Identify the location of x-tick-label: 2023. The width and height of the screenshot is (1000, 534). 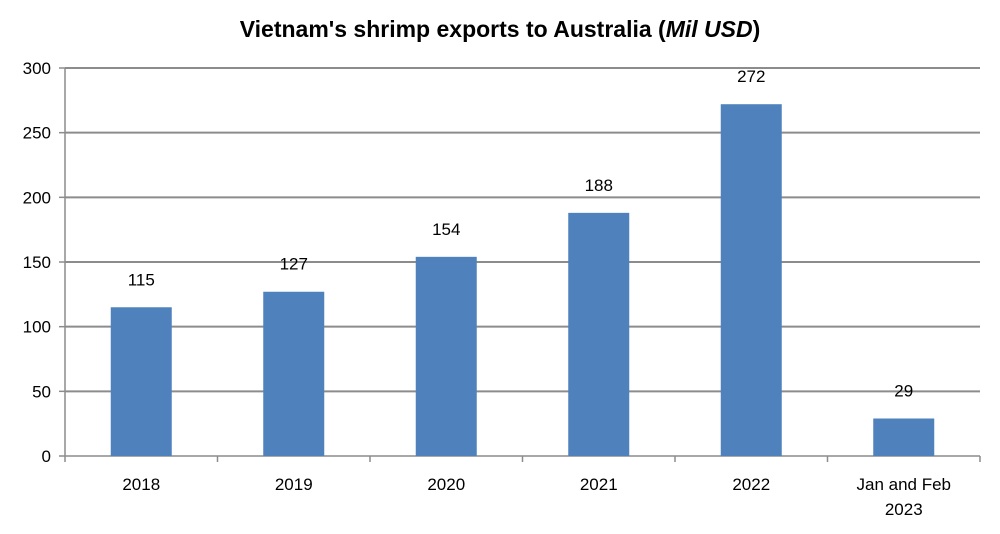
(904, 509).